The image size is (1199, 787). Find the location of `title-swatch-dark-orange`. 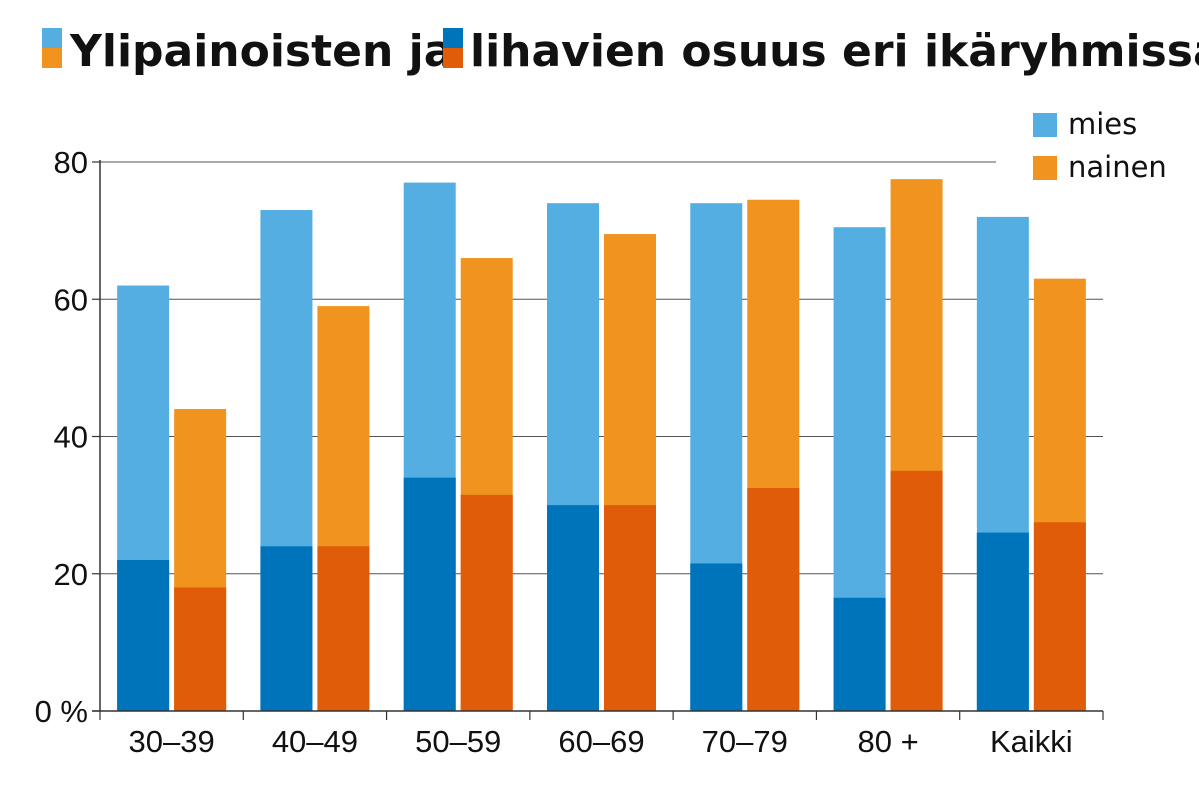

title-swatch-dark-orange is located at coordinates (453, 58).